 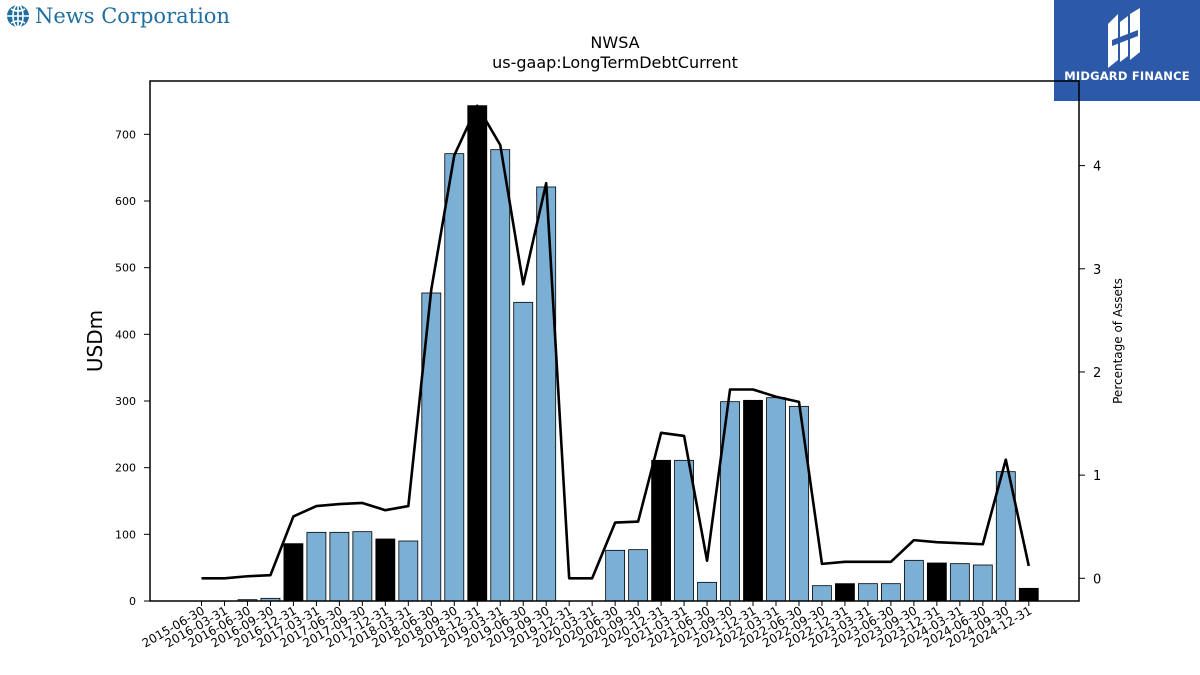 What do you see at coordinates (1127, 76) in the screenshot?
I see `badge-text: MIDGARD FINANCE` at bounding box center [1127, 76].